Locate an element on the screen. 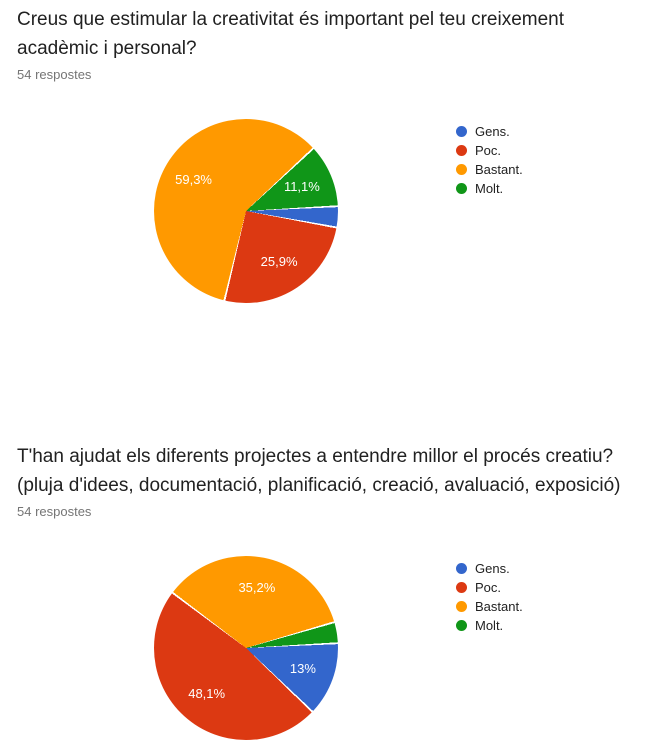 The image size is (663, 749). slice-label: 25,9% is located at coordinates (279, 261).